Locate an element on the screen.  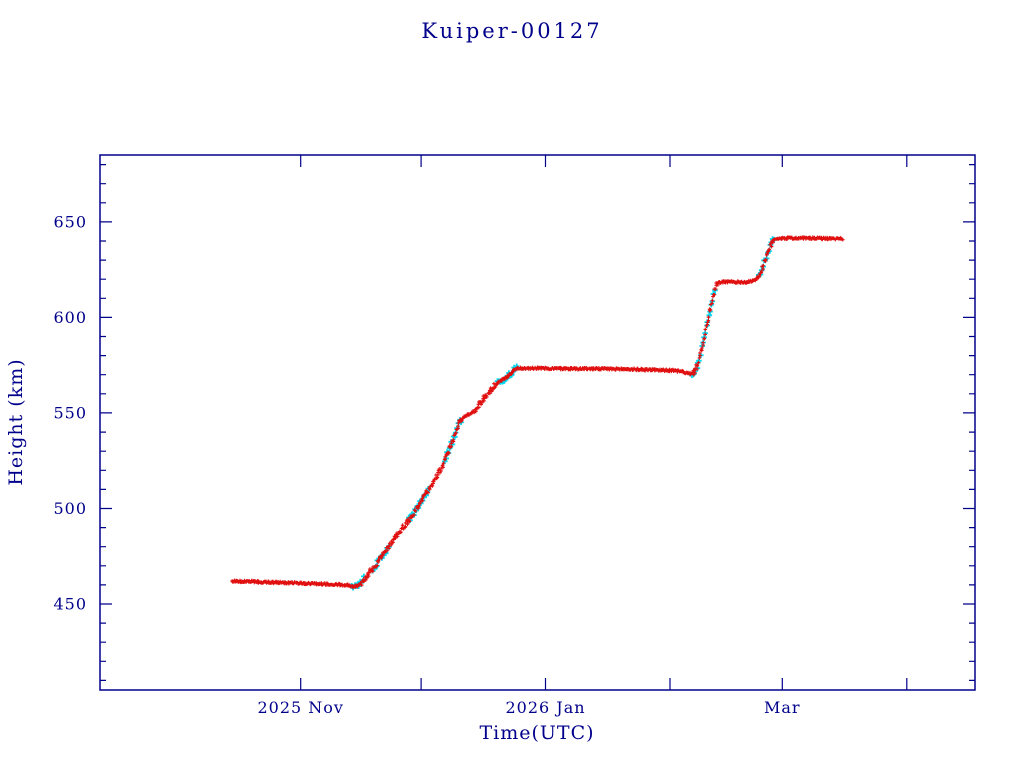
y-tick-label: 600 is located at coordinates (70, 317).